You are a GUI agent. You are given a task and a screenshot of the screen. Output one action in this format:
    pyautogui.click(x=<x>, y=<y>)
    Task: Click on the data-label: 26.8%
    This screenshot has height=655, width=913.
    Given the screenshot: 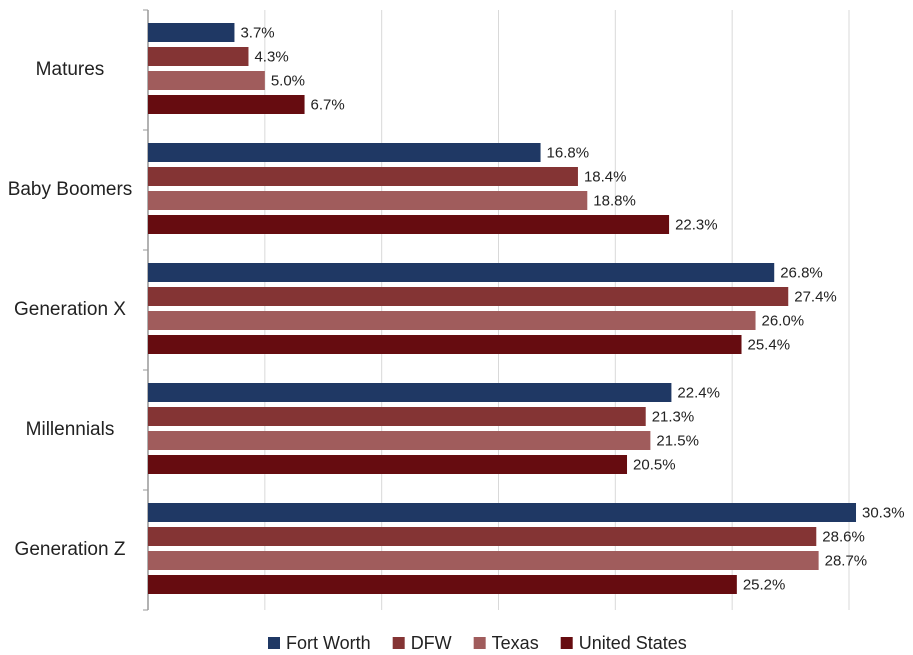 What is the action you would take?
    pyautogui.click(x=801, y=272)
    